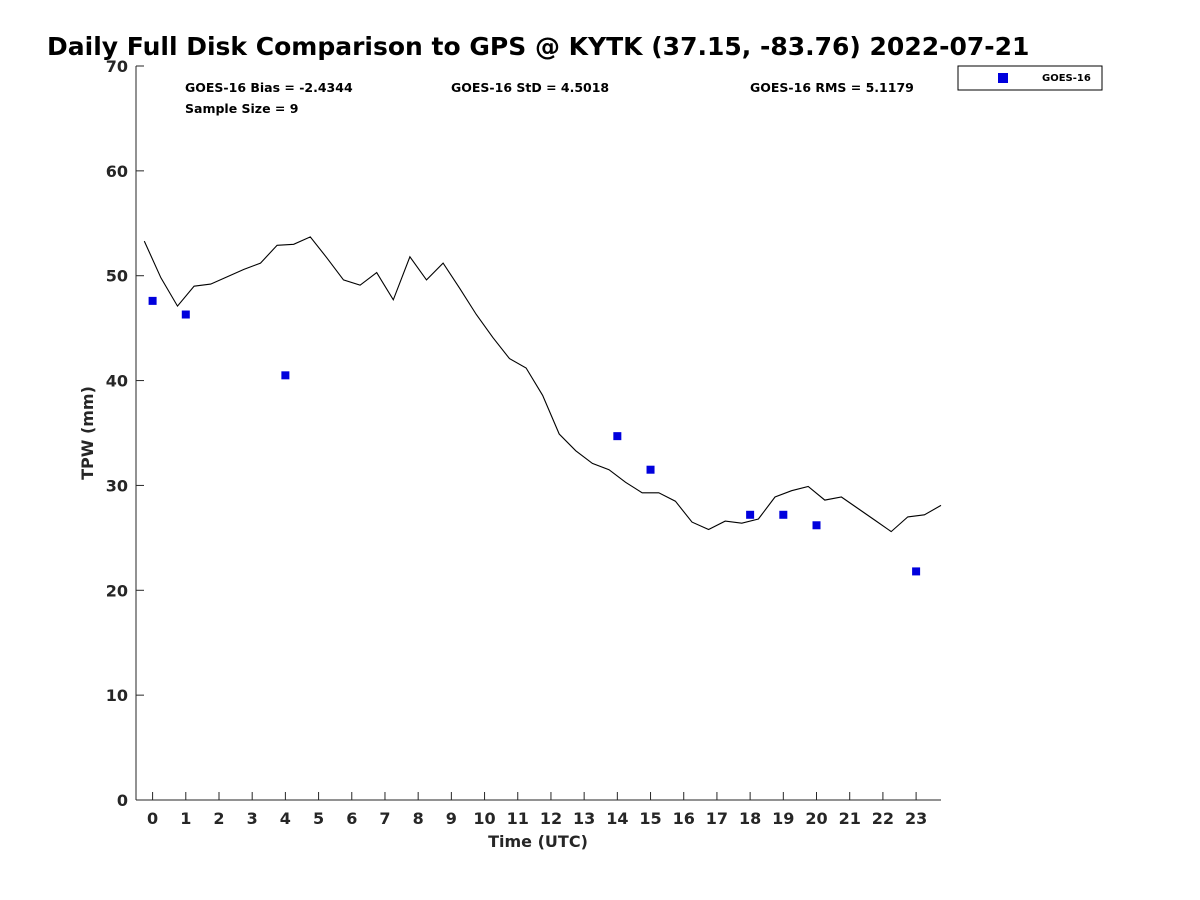 Image resolution: width=1200 pixels, height=900 pixels. I want to click on std-stat: GOES-16 StD = 4.5018, so click(530, 87).